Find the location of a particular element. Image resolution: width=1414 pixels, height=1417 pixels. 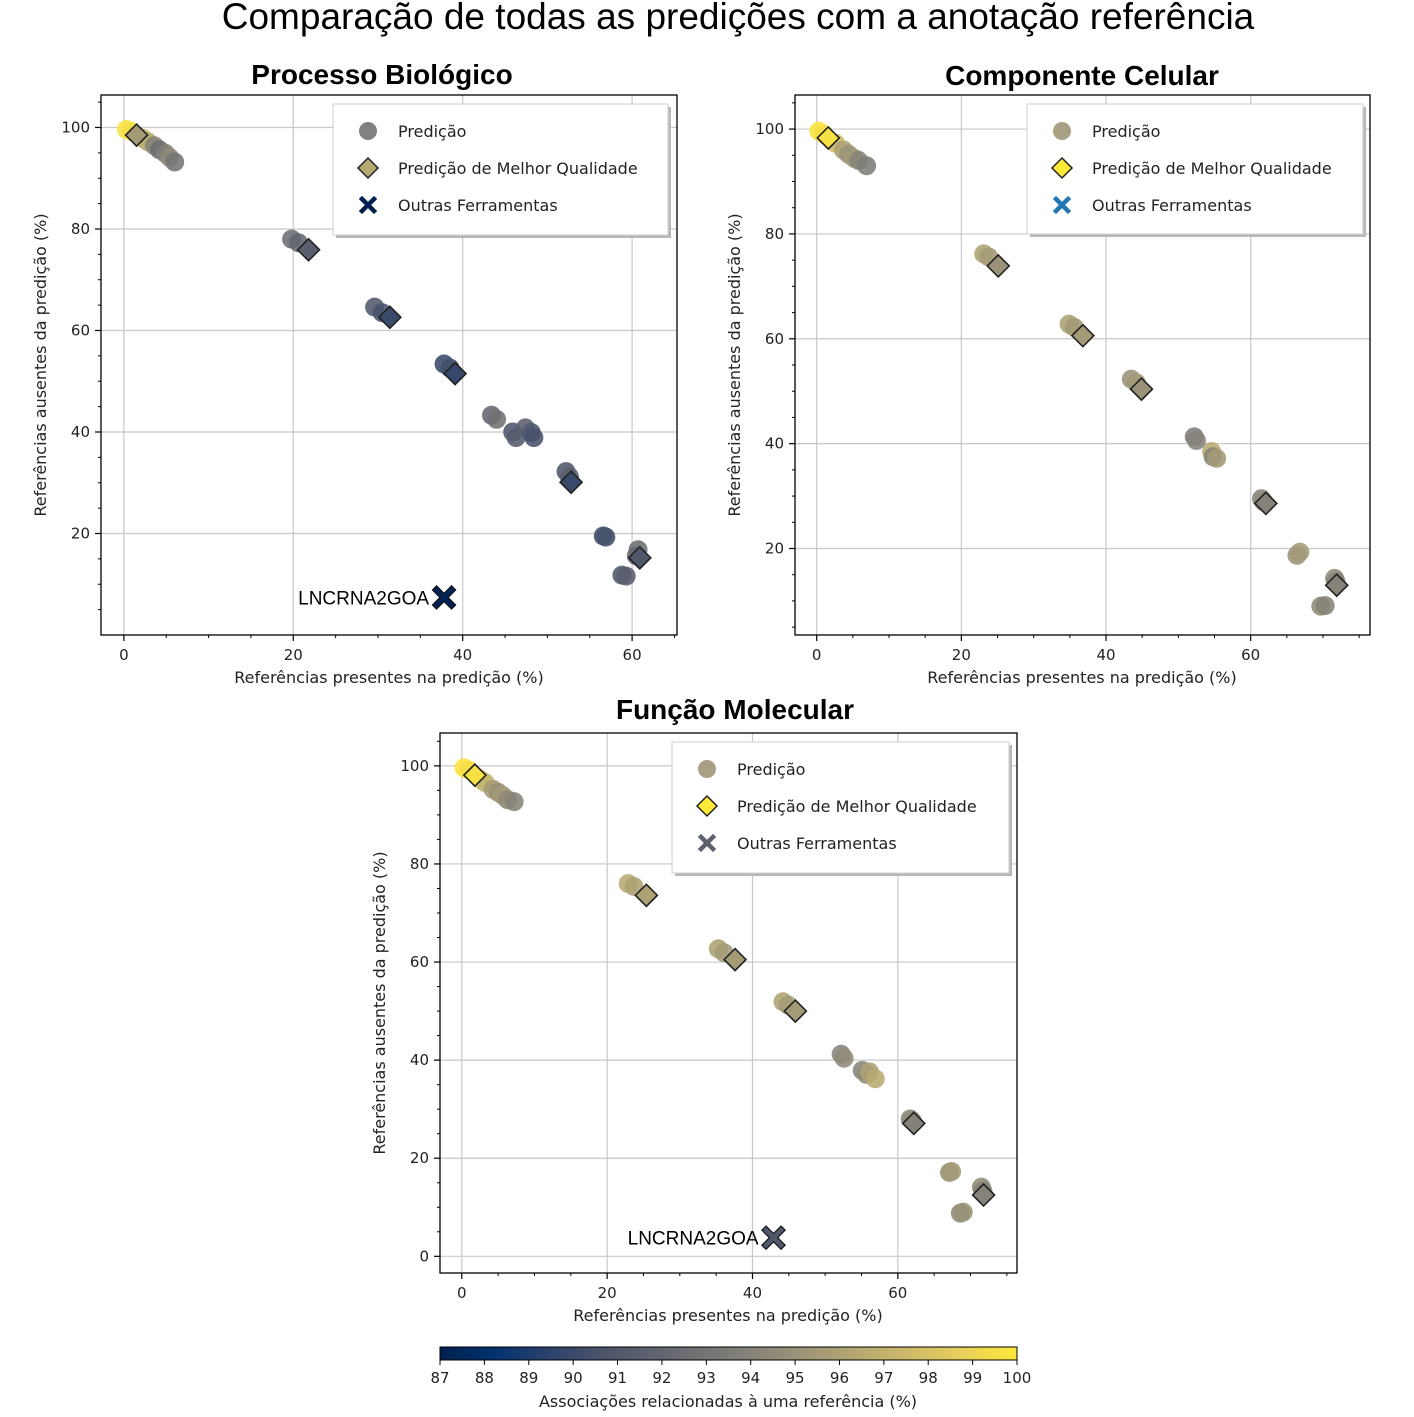

colorbar-tick-label: 93 is located at coordinates (706, 1378).